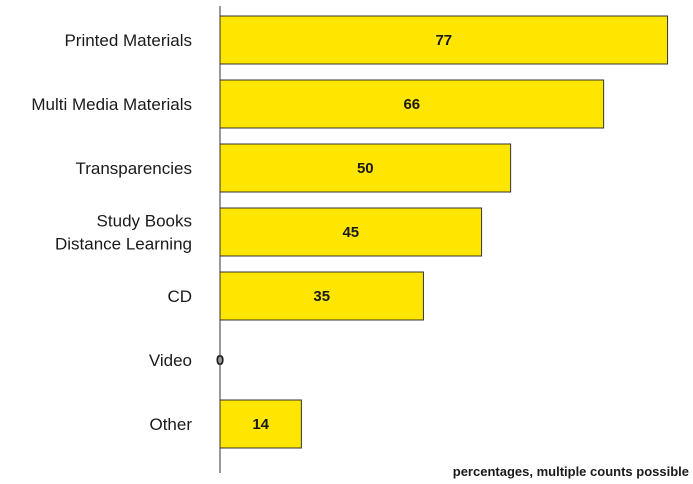 This screenshot has height=484, width=693. I want to click on category-label-6: Other, so click(170, 424).